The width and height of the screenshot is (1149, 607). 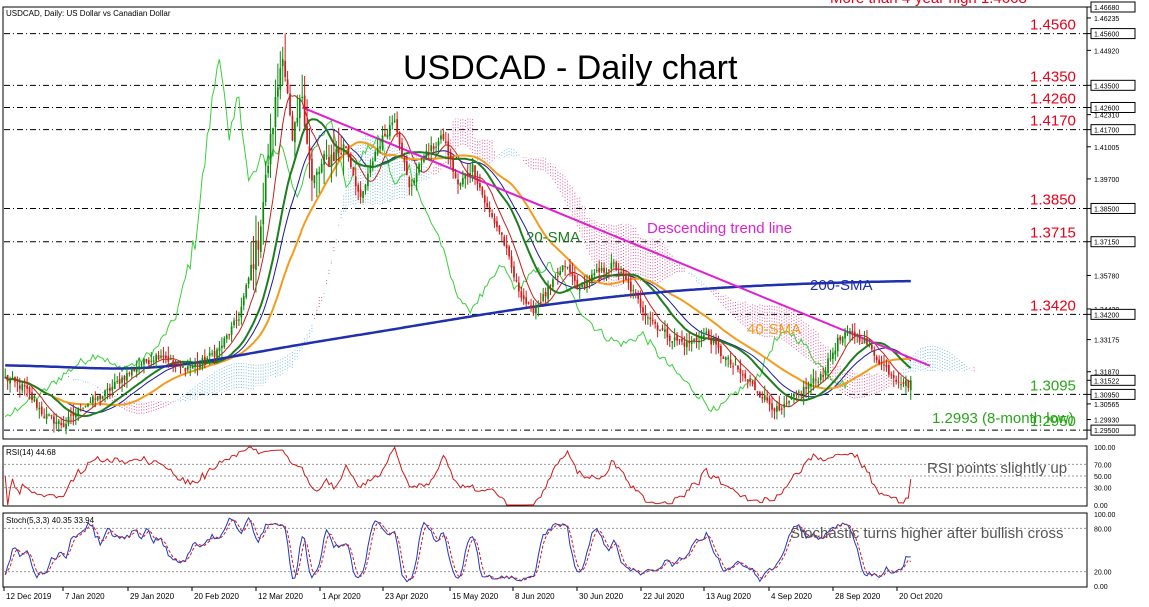 What do you see at coordinates (1103, 465) in the screenshot?
I see `rsi-tick-label: 70.00` at bounding box center [1103, 465].